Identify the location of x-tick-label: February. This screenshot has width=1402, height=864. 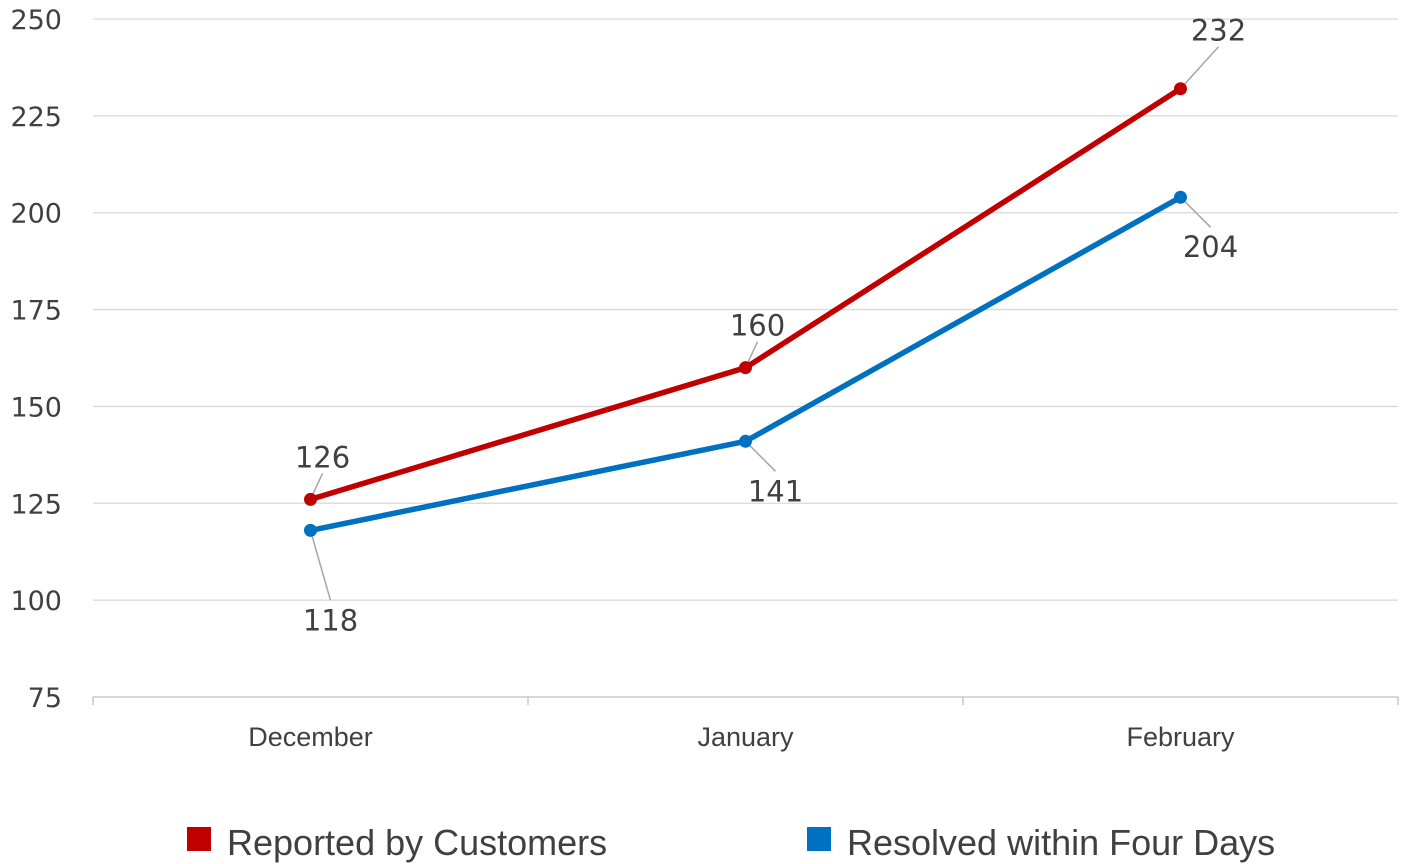
(1180, 737).